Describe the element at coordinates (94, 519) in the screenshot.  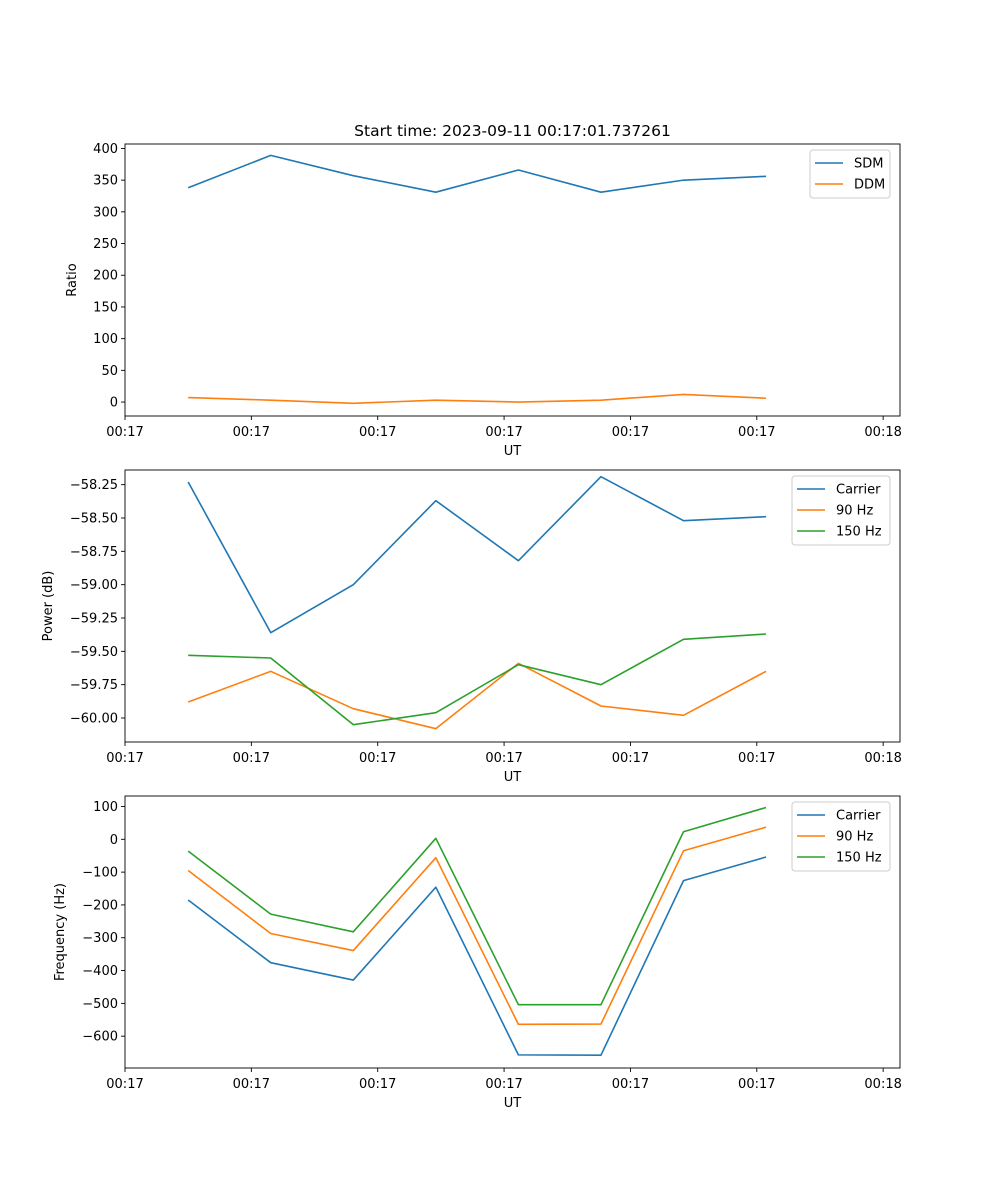
I see `y-tick-label: −58.50` at that location.